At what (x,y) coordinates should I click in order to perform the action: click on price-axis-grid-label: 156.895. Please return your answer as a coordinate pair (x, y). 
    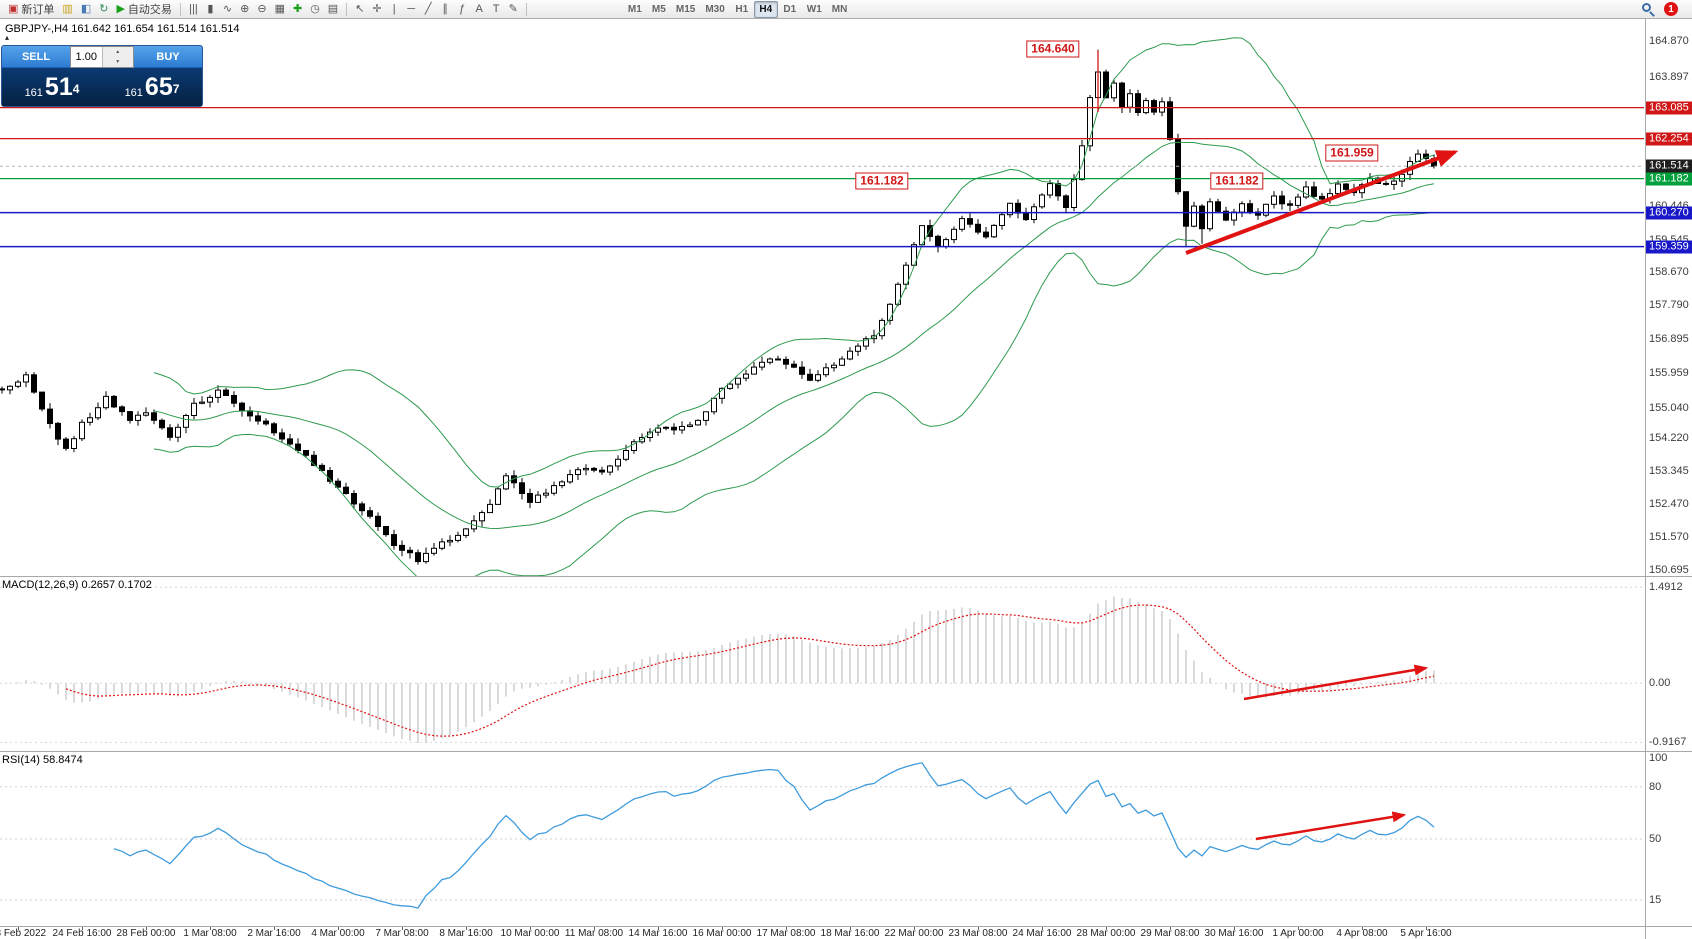
    Looking at the image, I should click on (1669, 338).